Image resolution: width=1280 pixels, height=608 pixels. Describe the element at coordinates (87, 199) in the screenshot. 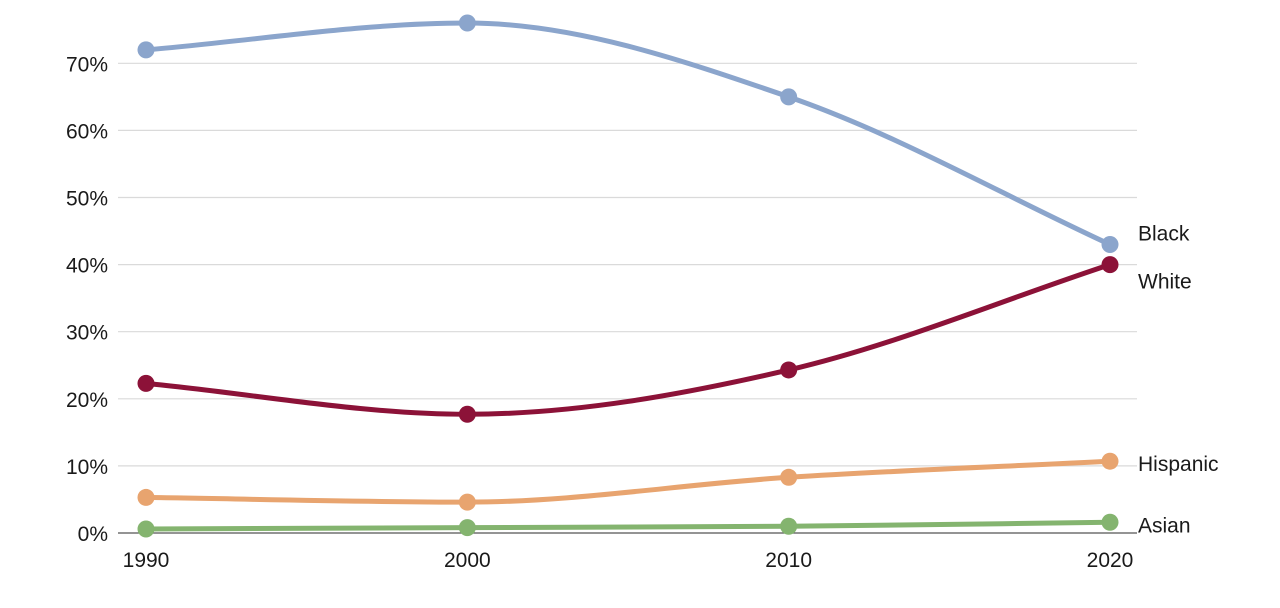

I see `y-tick-label: 50%` at that location.